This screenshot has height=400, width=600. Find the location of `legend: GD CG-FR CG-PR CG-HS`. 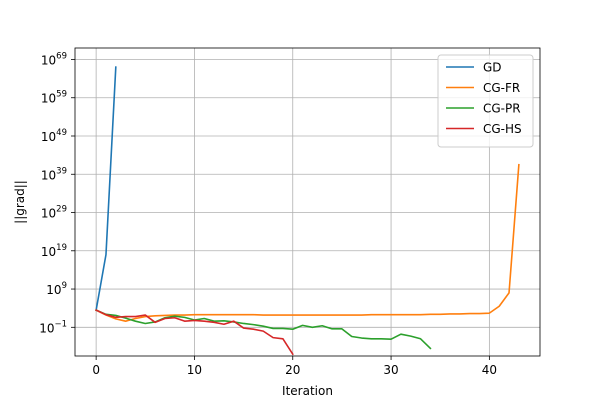

legend: GD CG-FR CG-PR CG-HS is located at coordinates (485, 101).